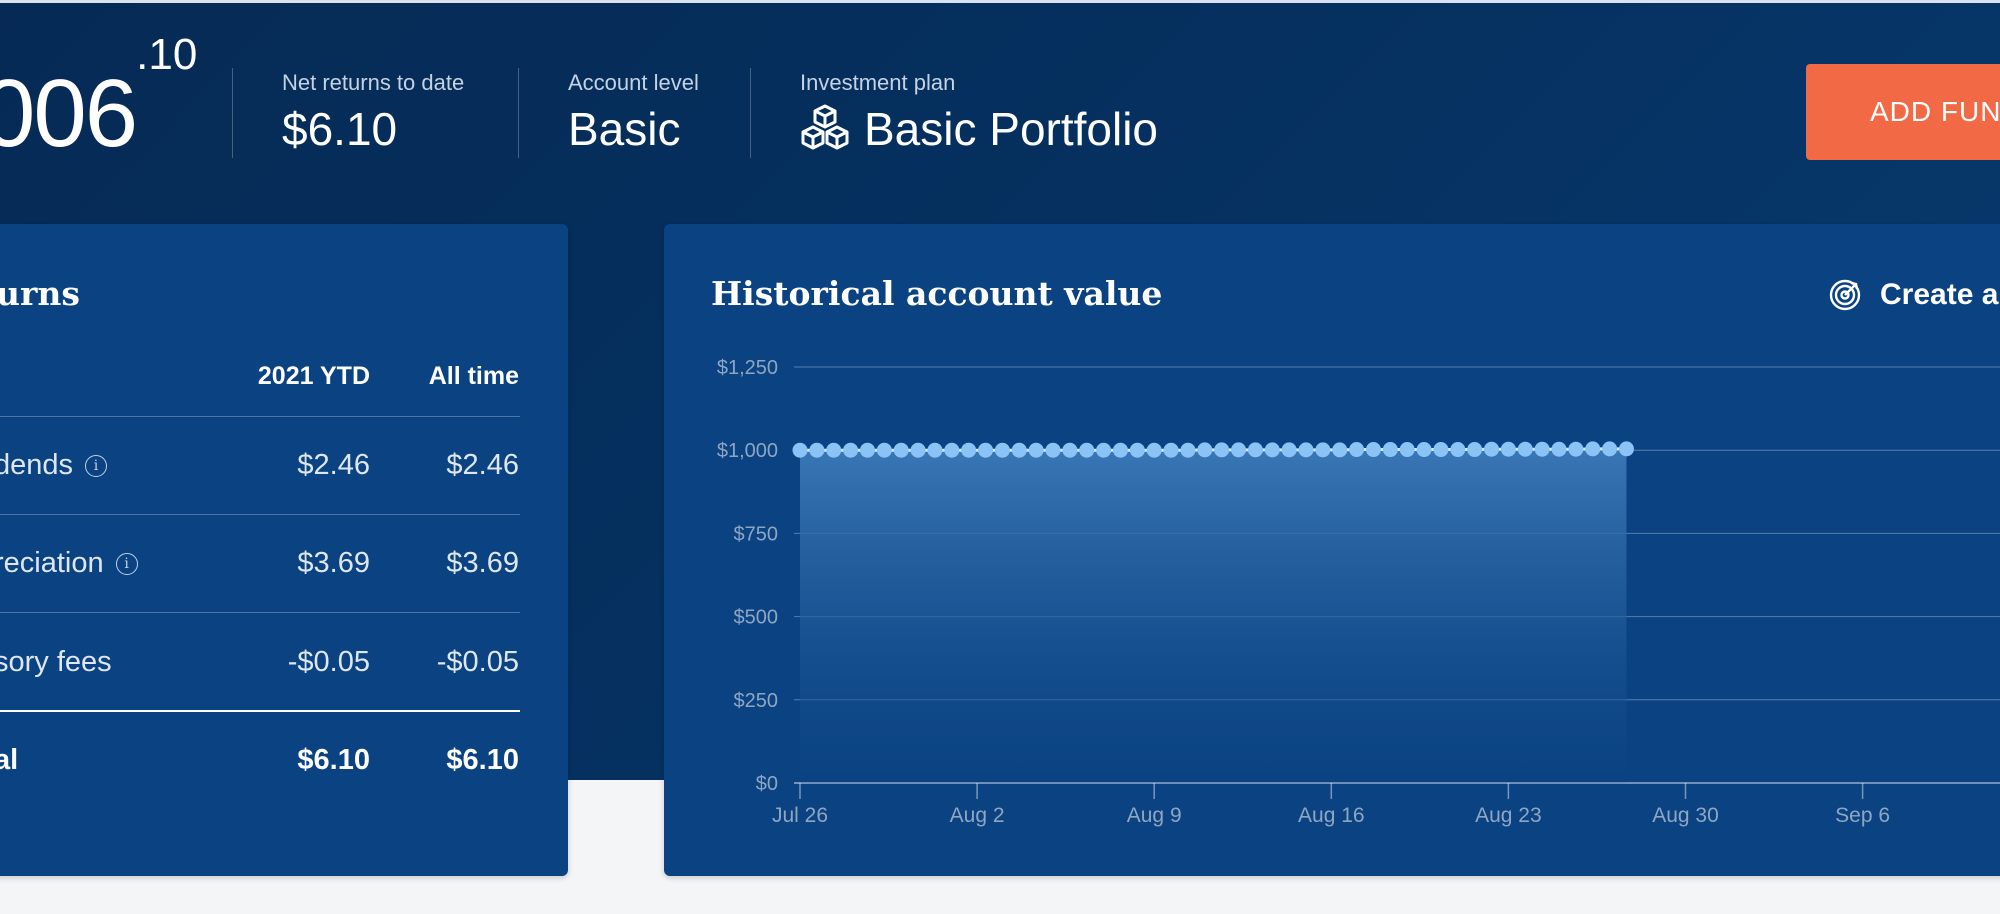 The width and height of the screenshot is (2000, 914). Describe the element at coordinates (477, 662) in the screenshot. I see `advisory-fees-all-time: -$0.05` at that location.